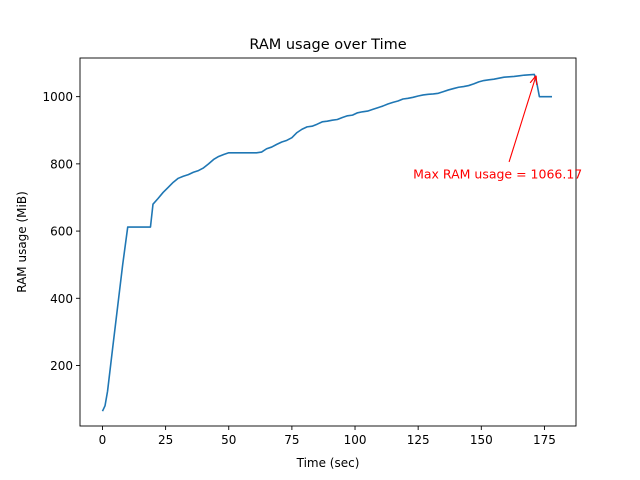 Image resolution: width=640 pixels, height=480 pixels. Describe the element at coordinates (418, 440) in the screenshot. I see `x-tick-label: 125` at that location.